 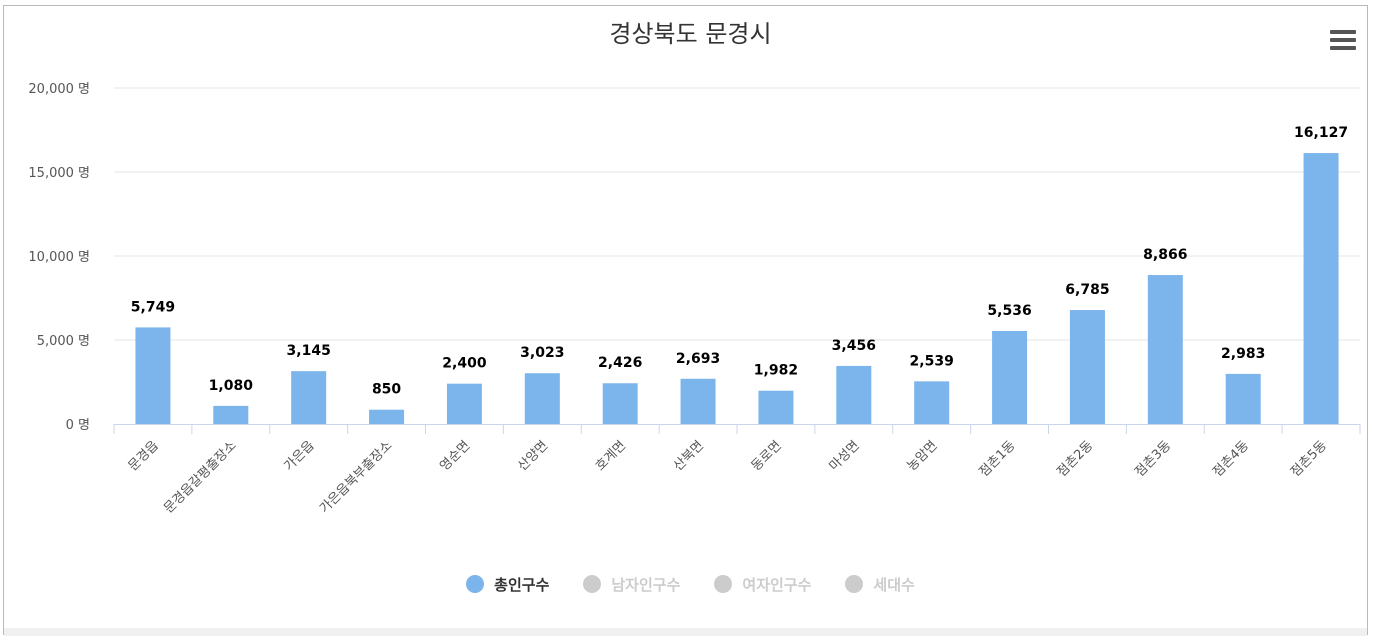 I want to click on y-tick-label: 20,000 명, so click(x=59, y=89).